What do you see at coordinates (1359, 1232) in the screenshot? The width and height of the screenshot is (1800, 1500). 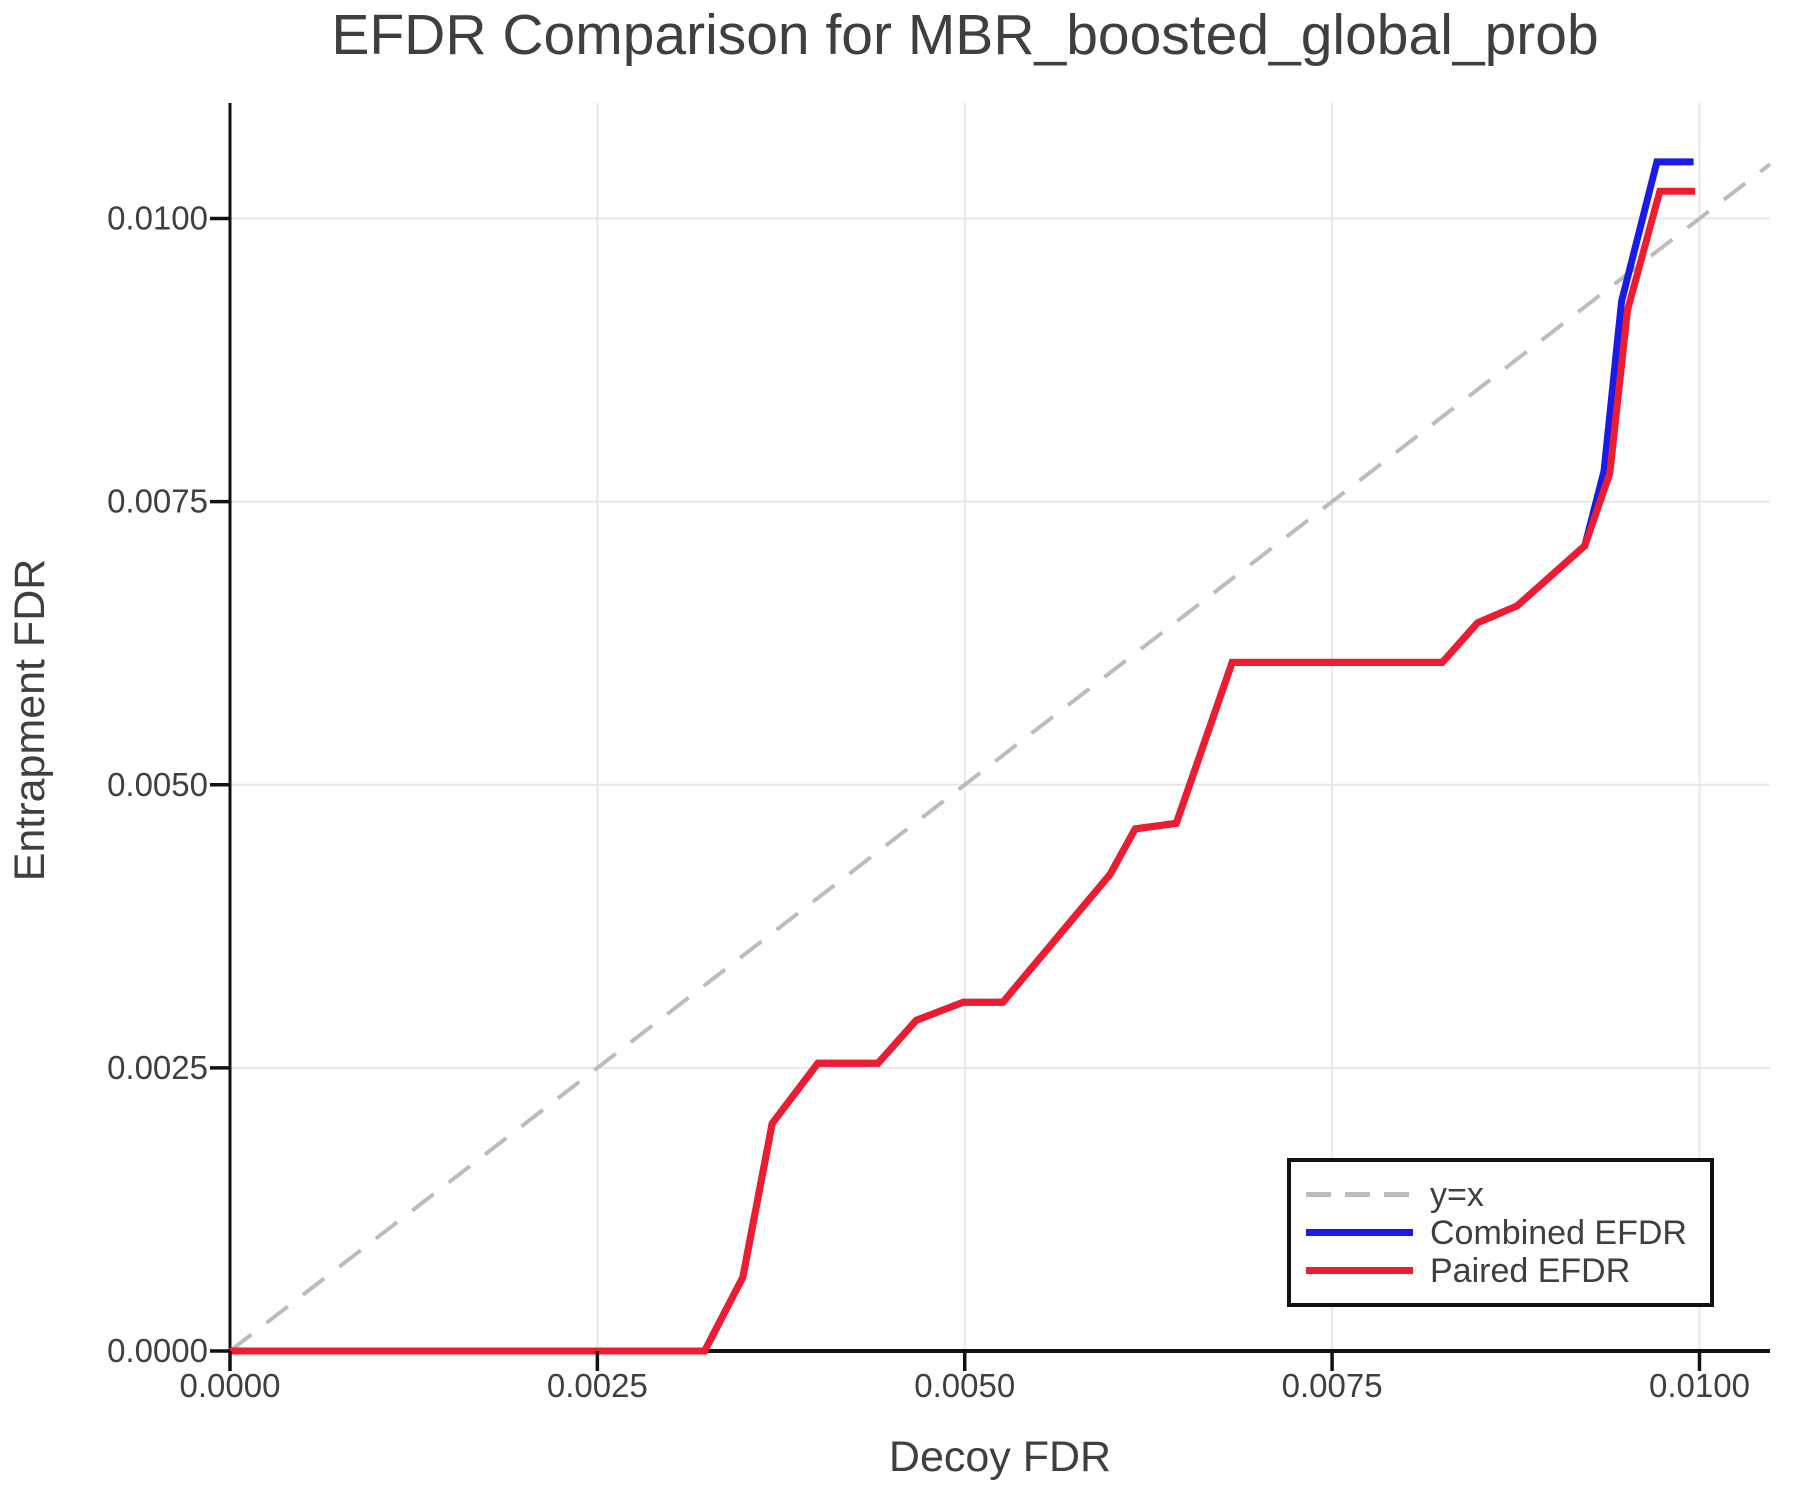 I see `combined-efdr-line-sample` at bounding box center [1359, 1232].